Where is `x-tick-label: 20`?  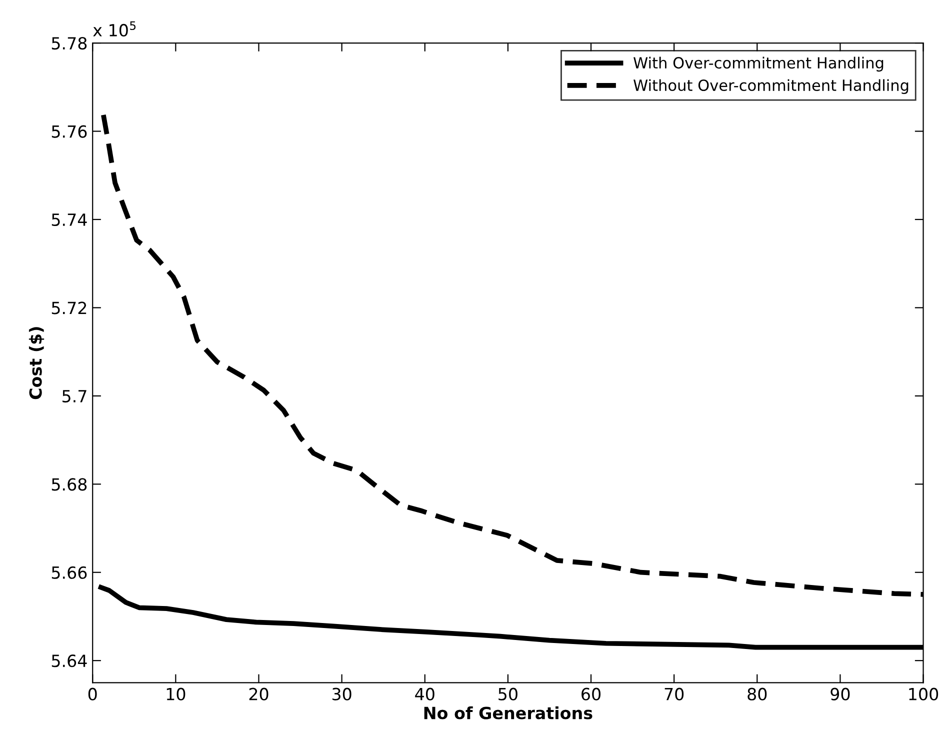 x-tick-label: 20 is located at coordinates (258, 694).